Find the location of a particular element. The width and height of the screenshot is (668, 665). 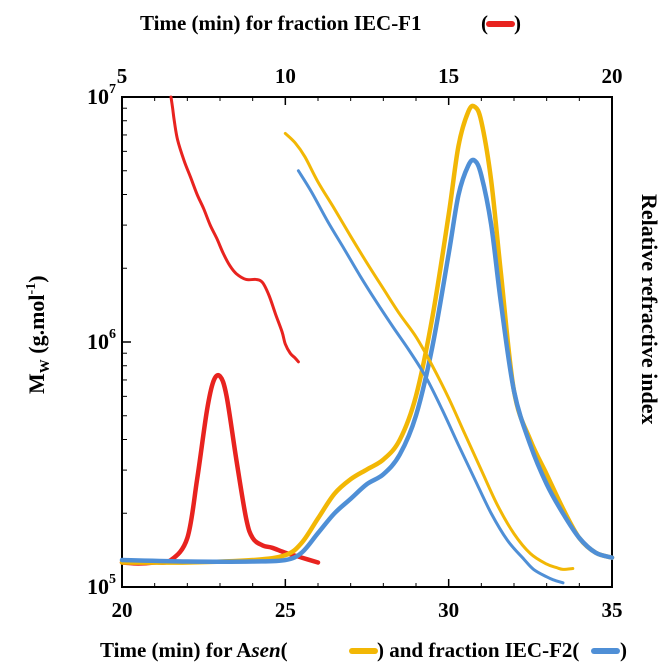

bottom-axis-close-paren: ) is located at coordinates (623, 650).